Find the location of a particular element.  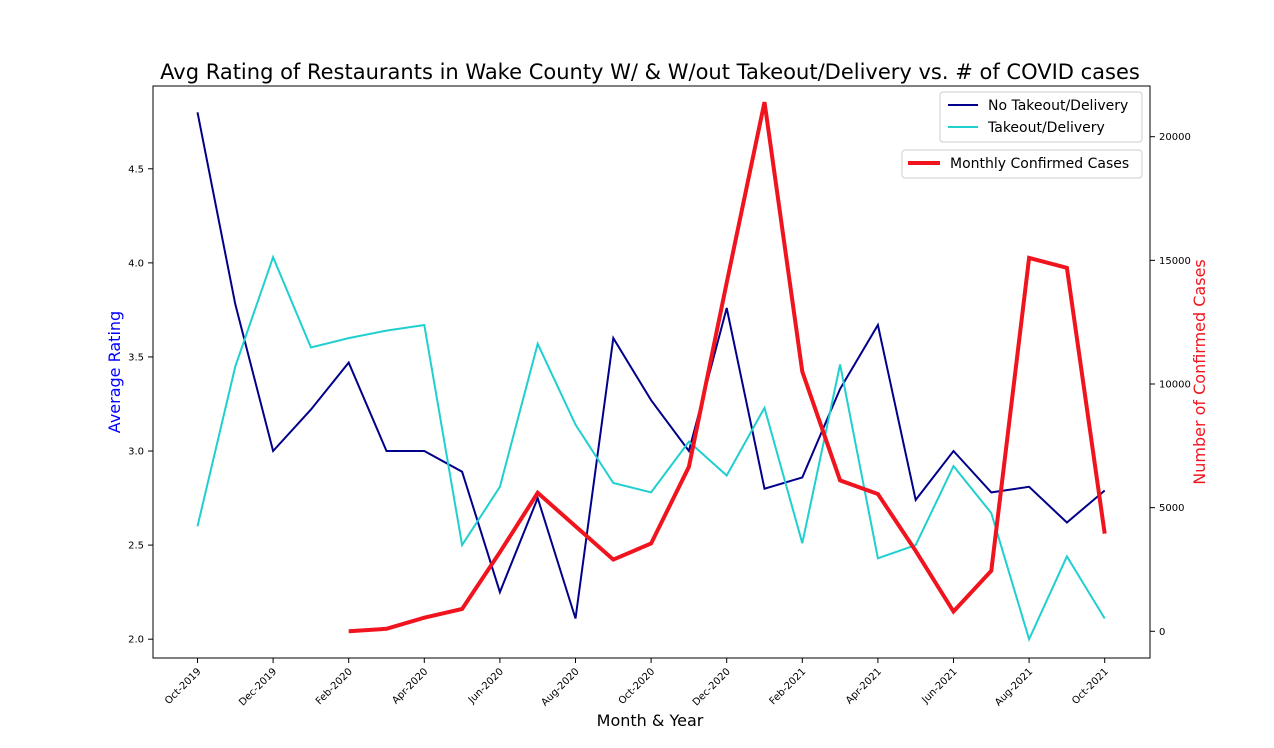

x-tick-label: Aug-2021 is located at coordinates (1014, 687).